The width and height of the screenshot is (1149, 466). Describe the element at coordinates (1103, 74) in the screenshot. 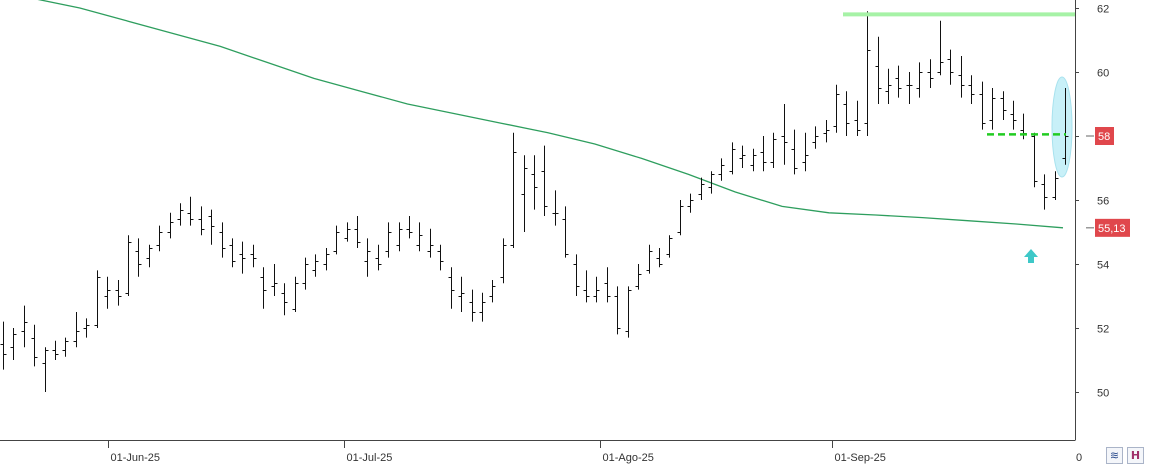

I see `price-tick-label: 60` at that location.